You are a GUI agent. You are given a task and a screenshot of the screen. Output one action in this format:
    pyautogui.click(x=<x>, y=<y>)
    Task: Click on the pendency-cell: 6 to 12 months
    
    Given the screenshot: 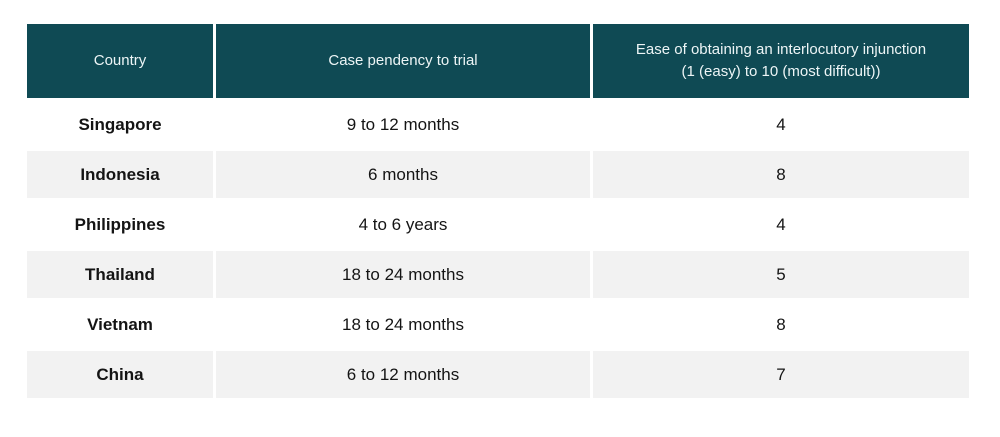 What is the action you would take?
    pyautogui.click(x=403, y=374)
    